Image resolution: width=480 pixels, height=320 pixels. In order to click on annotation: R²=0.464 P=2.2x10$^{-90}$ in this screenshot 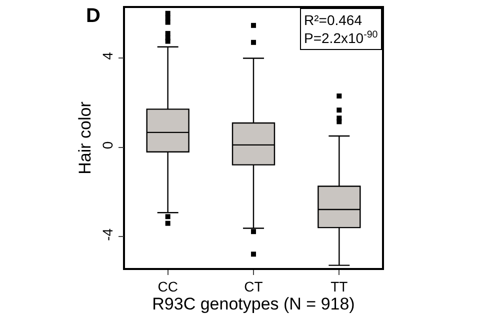, I will do `click(341, 29)`.